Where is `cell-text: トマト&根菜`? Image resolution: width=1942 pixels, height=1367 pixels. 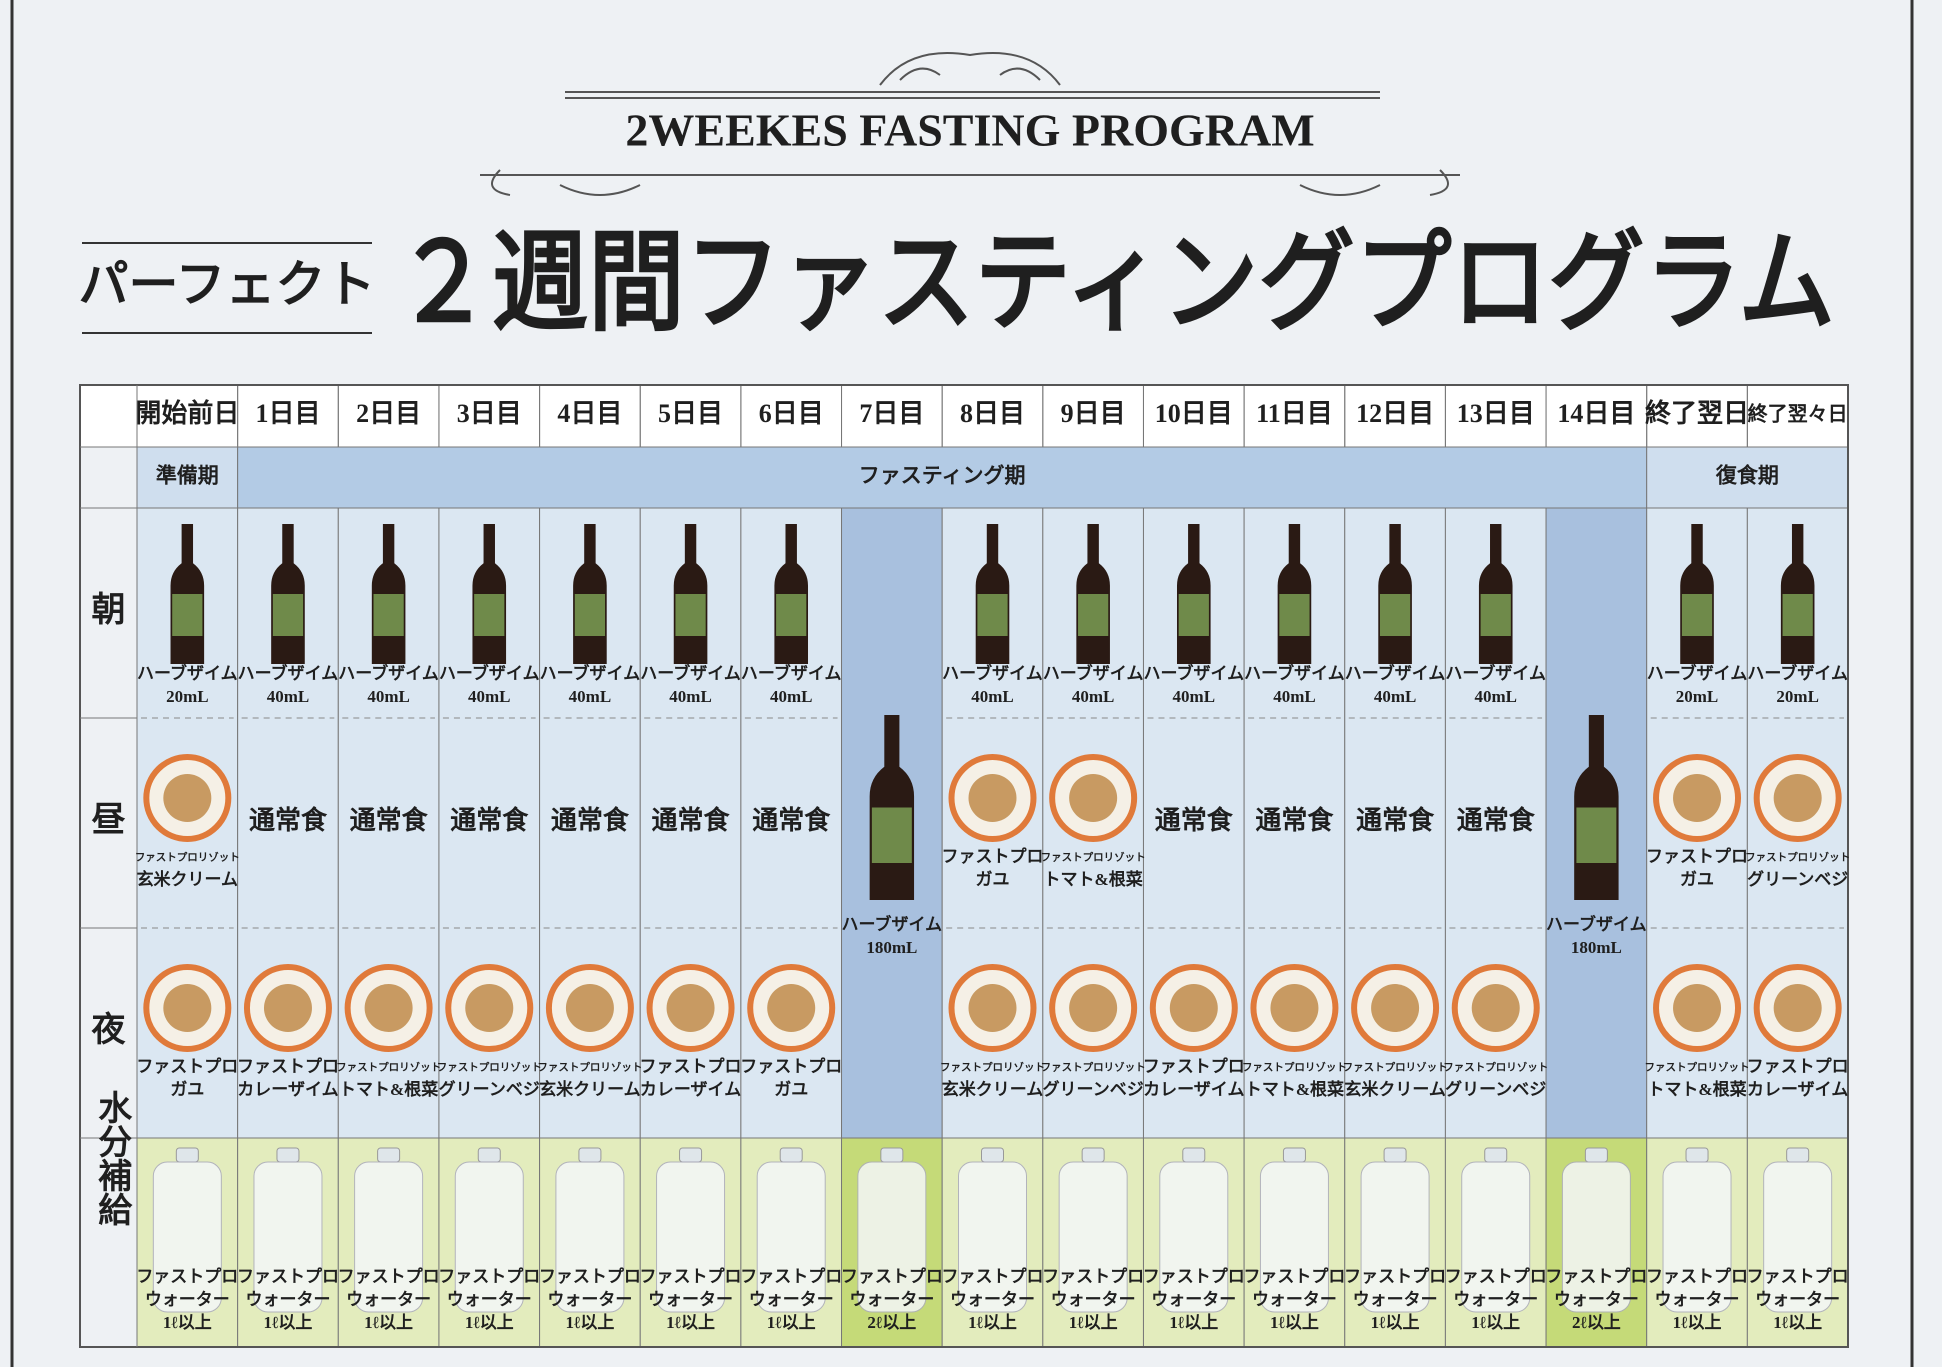
cell-text: トマト&根菜 is located at coordinates (1697, 1089).